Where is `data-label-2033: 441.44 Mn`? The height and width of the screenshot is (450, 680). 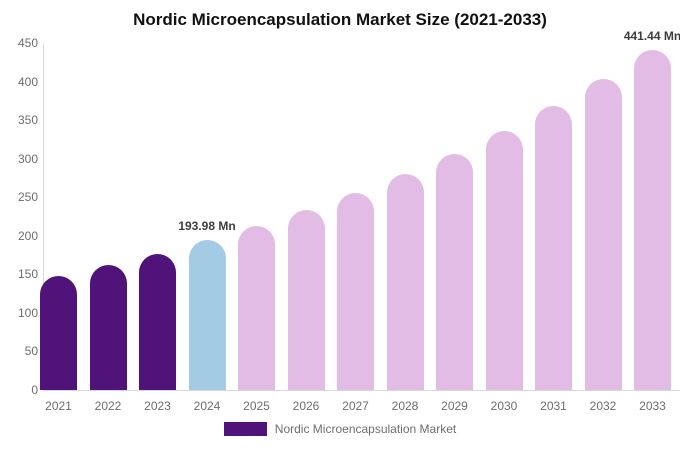 data-label-2033: 441.44 Mn is located at coordinates (651, 35).